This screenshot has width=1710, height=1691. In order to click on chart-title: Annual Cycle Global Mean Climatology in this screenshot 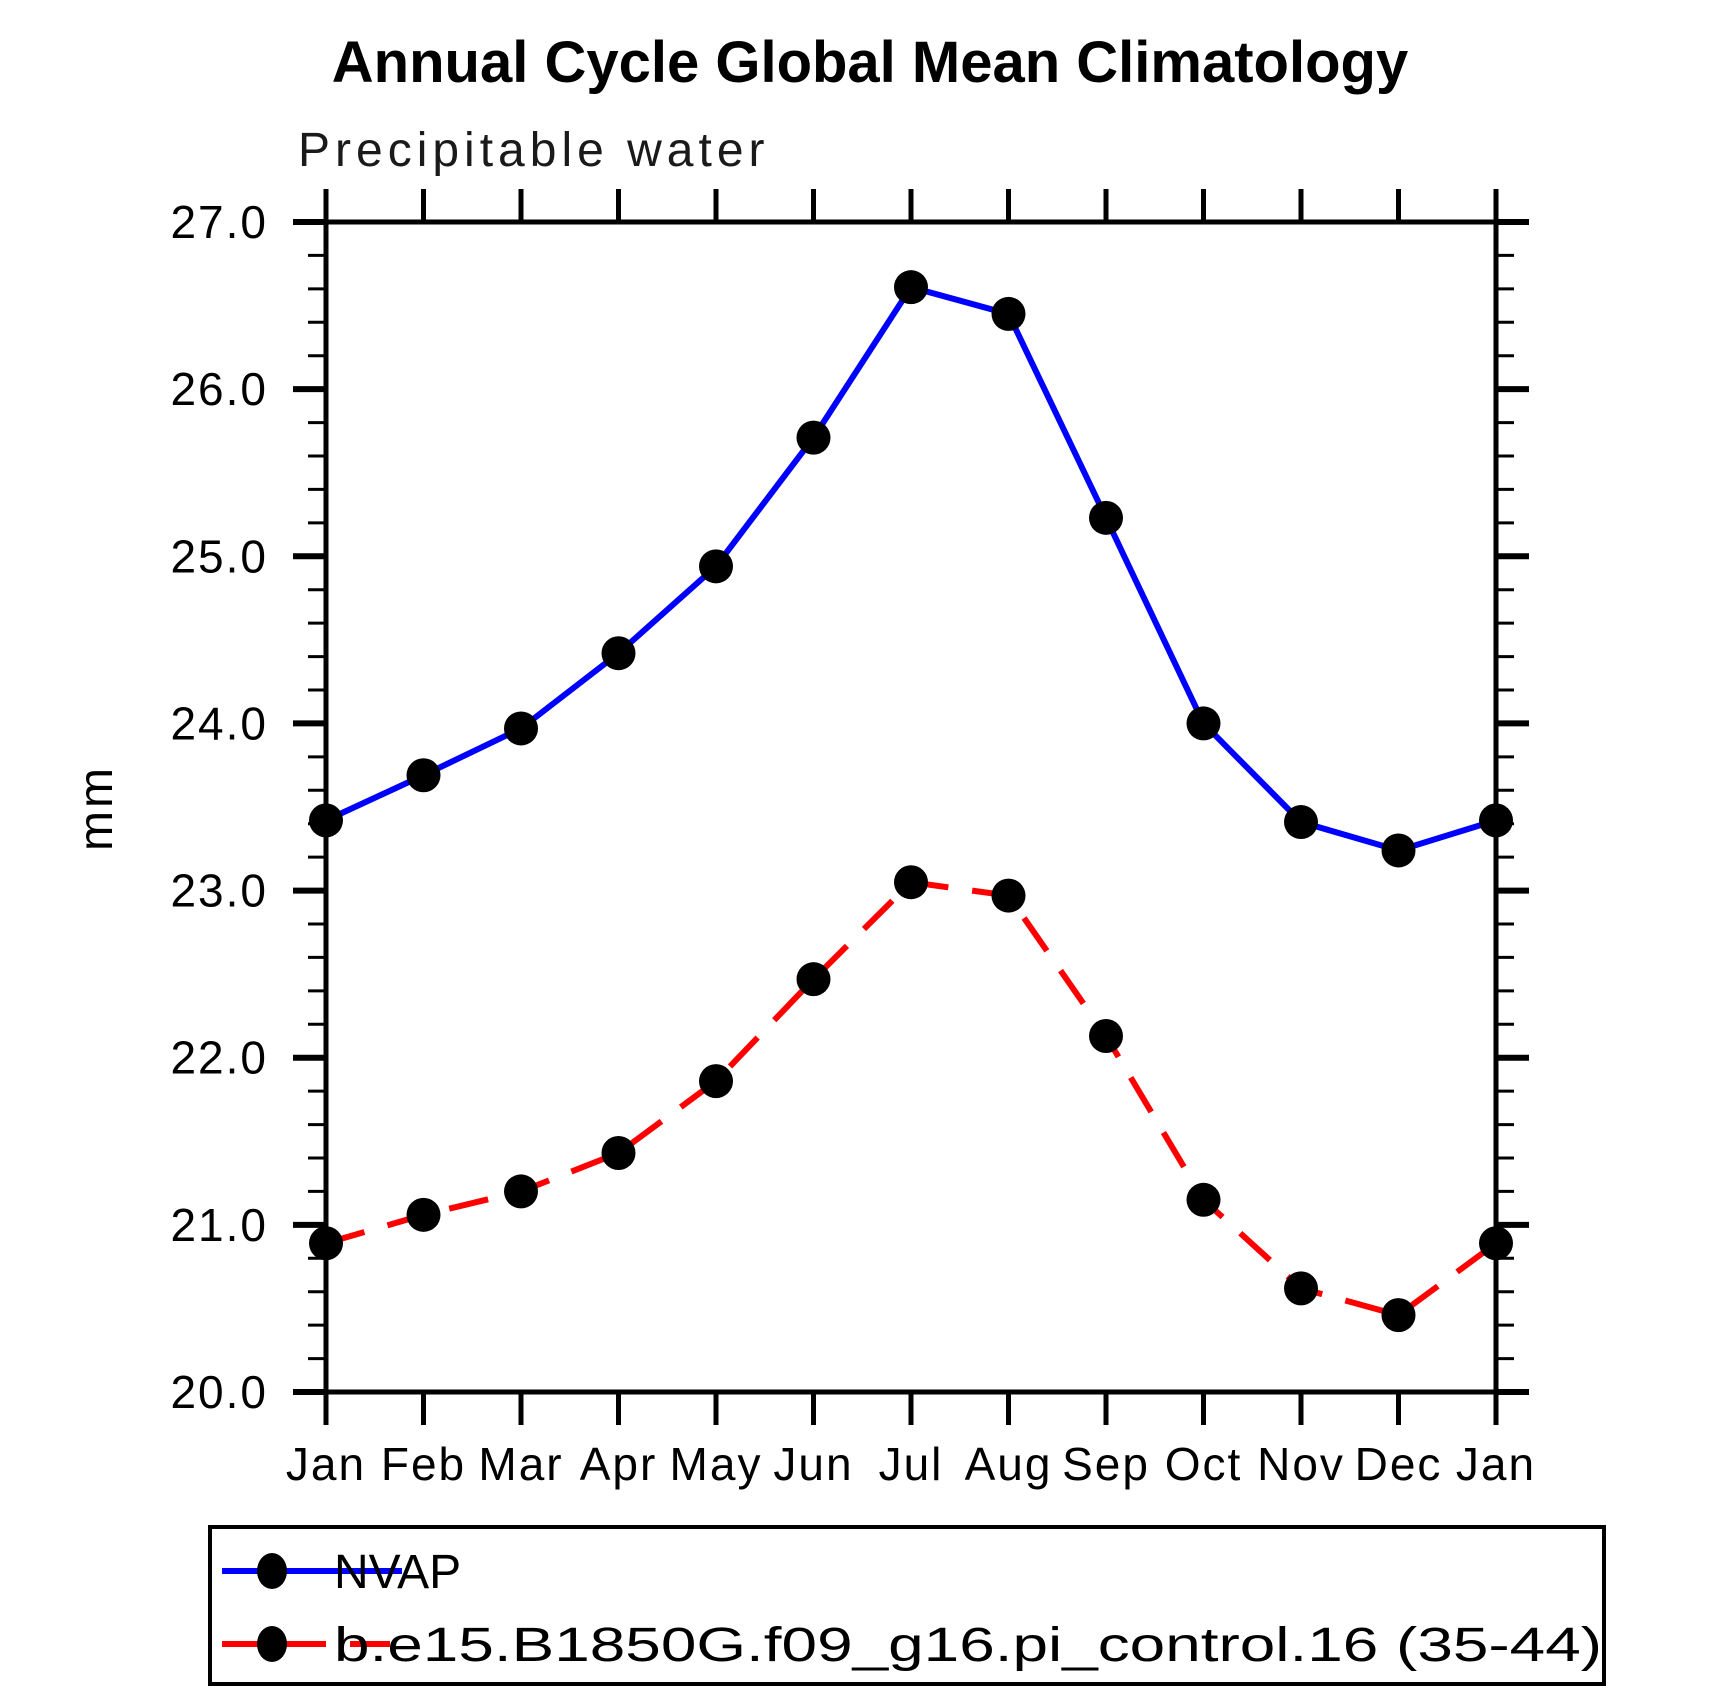, I will do `click(870, 62)`.